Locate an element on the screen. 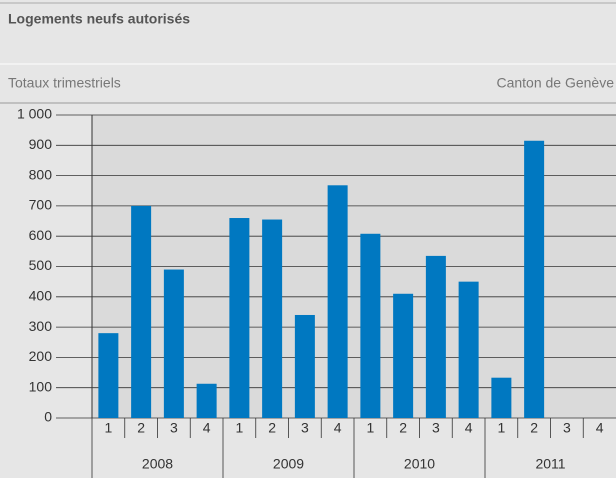 The image size is (616, 478). y-tick-label: 400 is located at coordinates (41, 296).